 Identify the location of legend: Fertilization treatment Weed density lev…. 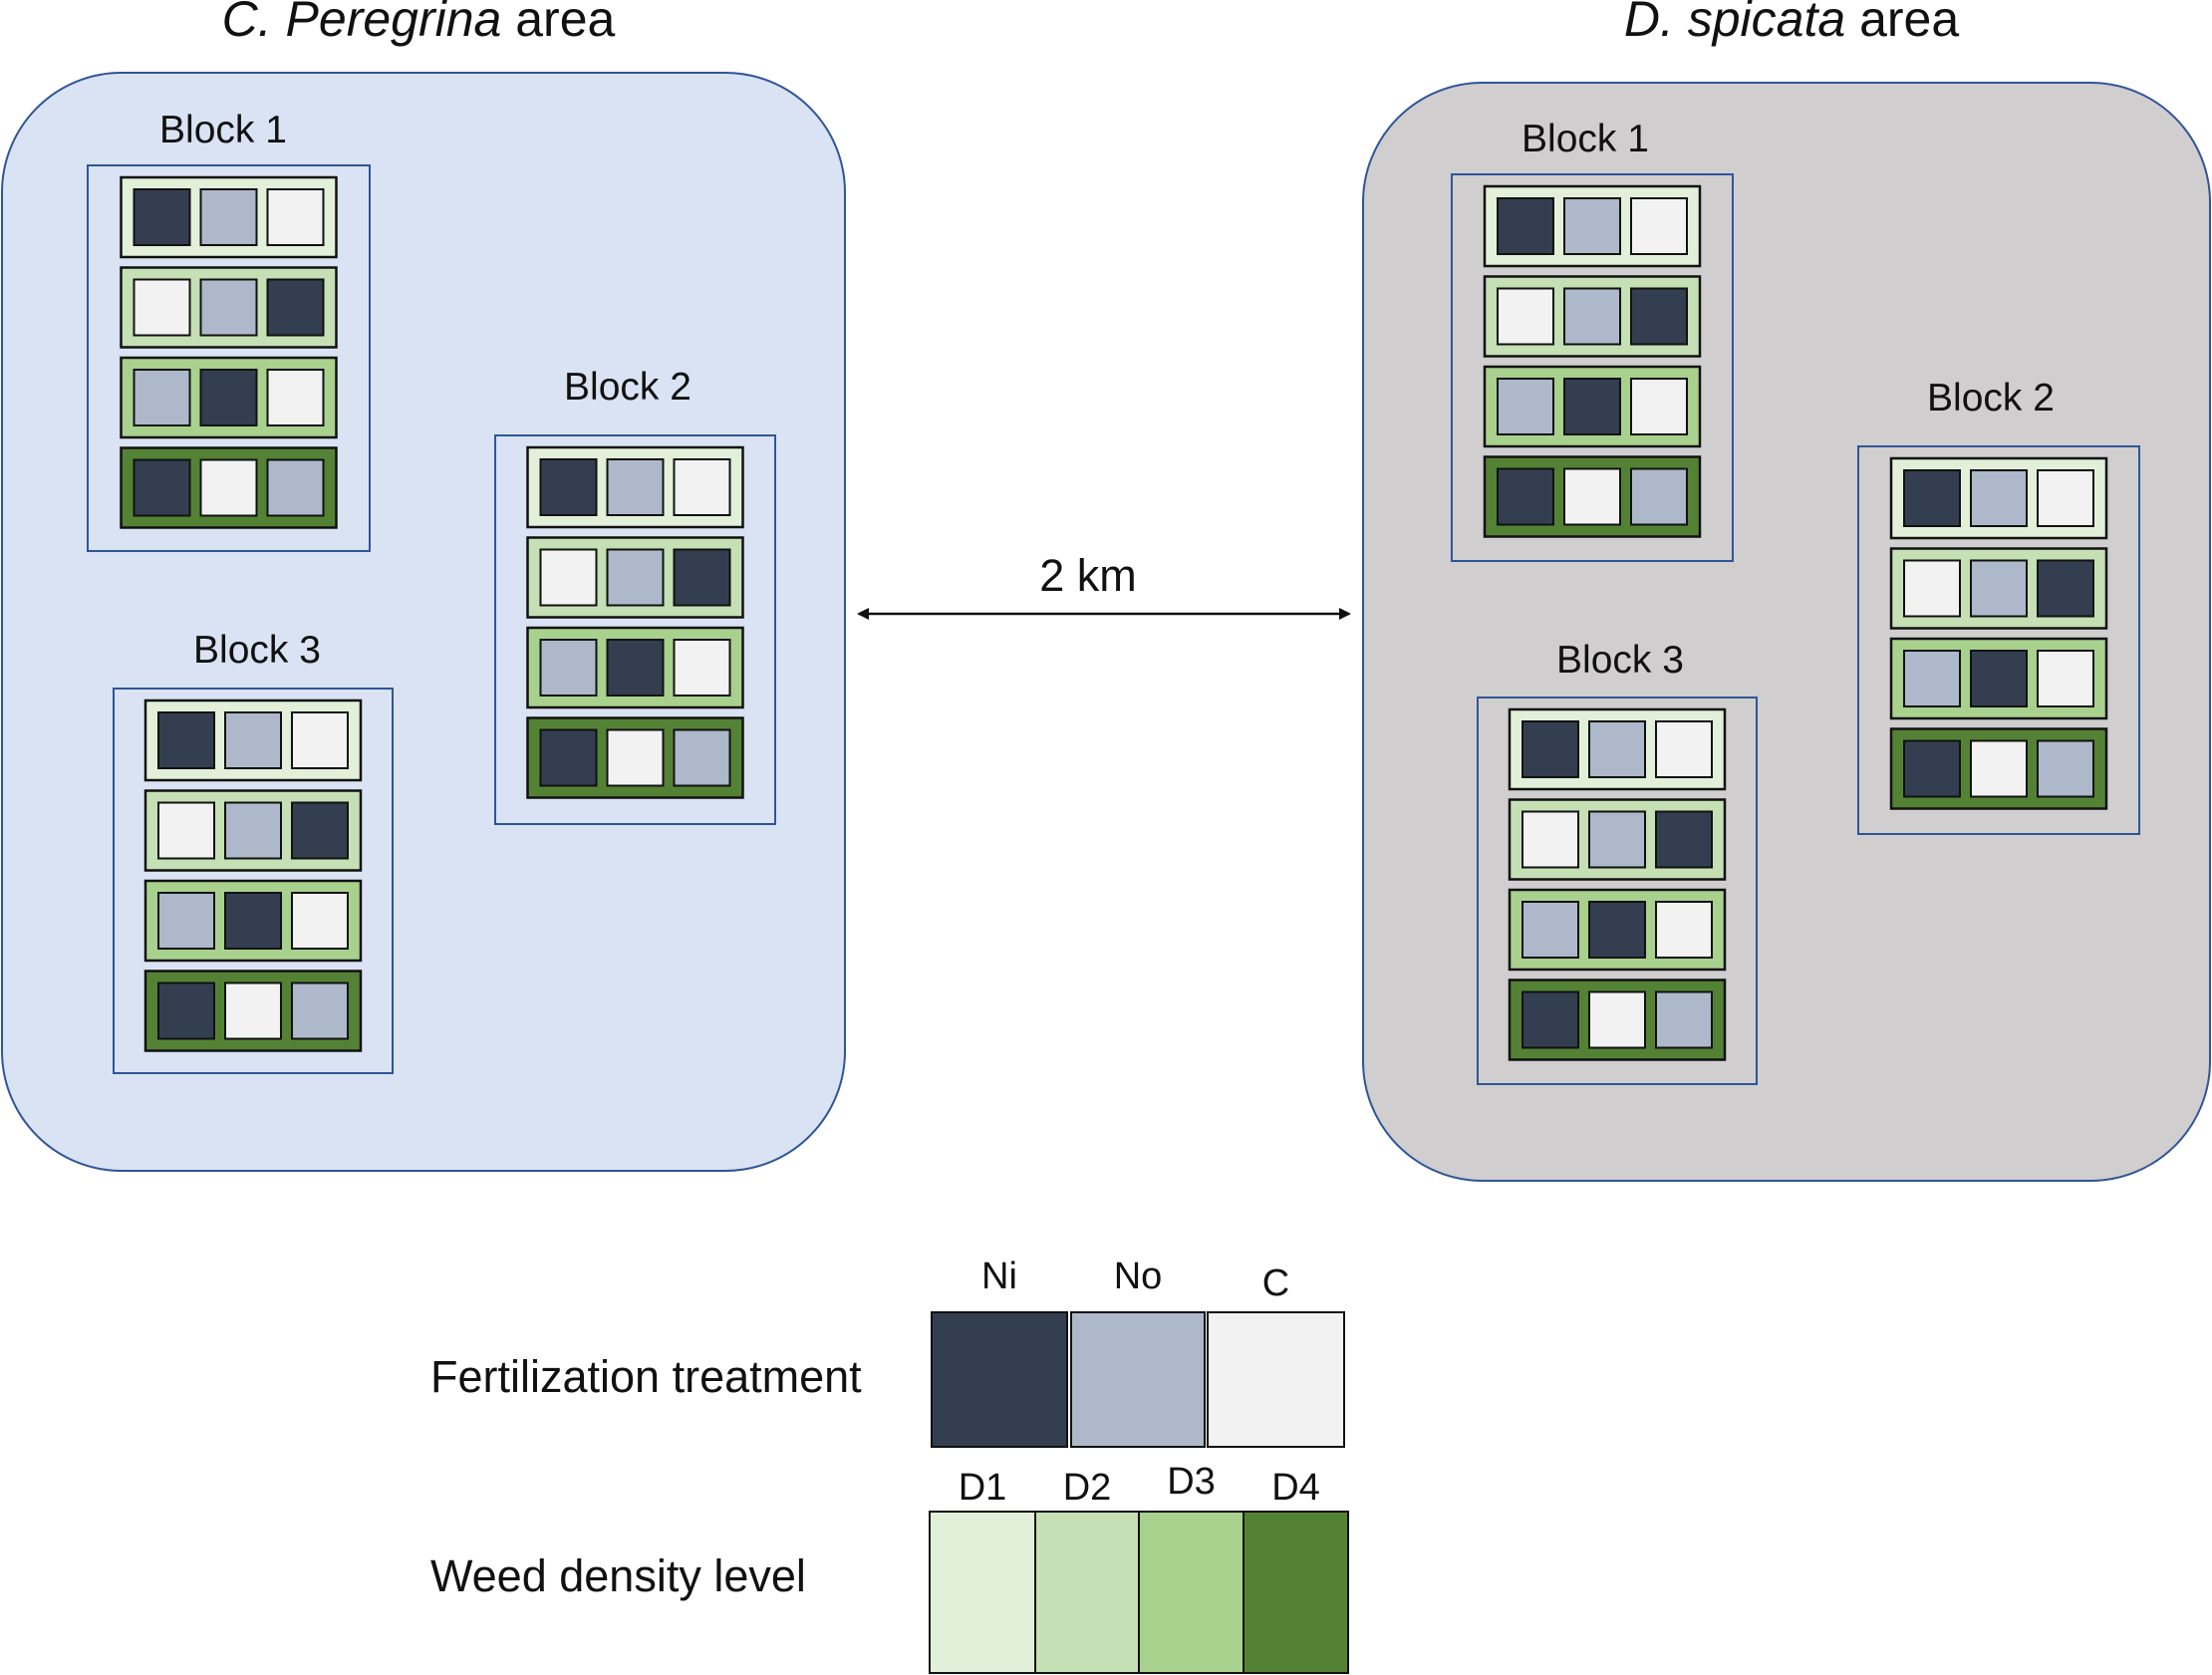
(890, 1465).